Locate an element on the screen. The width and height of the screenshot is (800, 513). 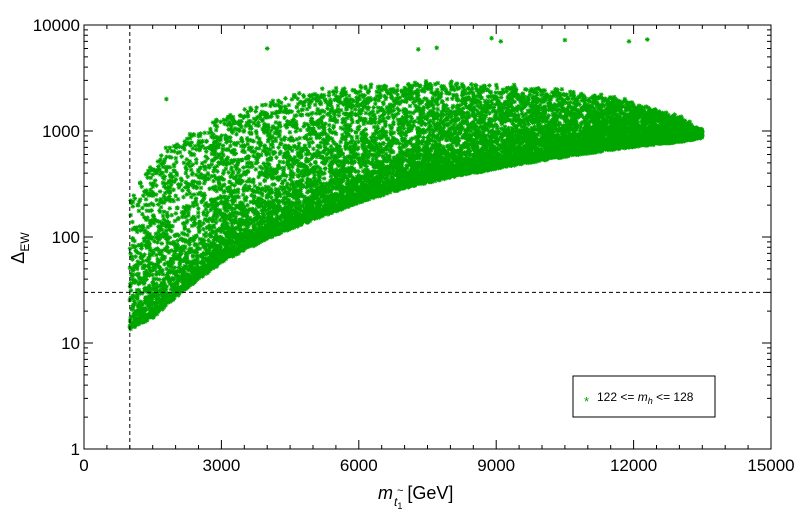
legend-label: 122 <= mh <= 128 is located at coordinates (645, 398).